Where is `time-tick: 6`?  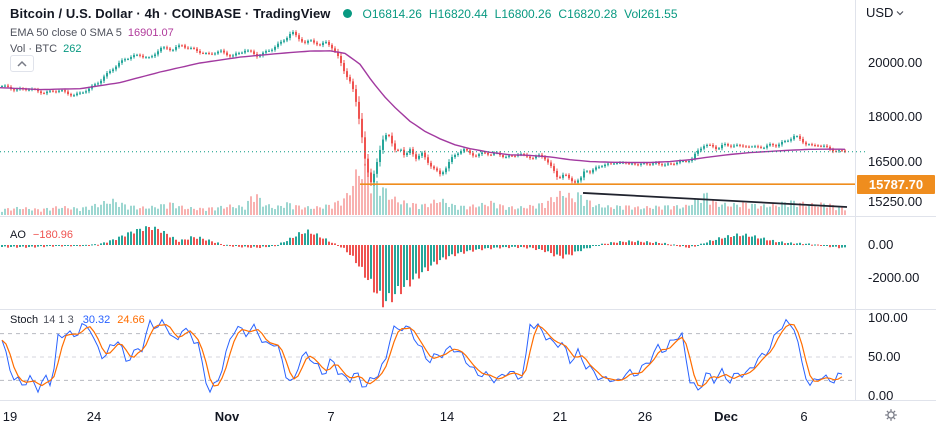
time-tick: 6 is located at coordinates (804, 416).